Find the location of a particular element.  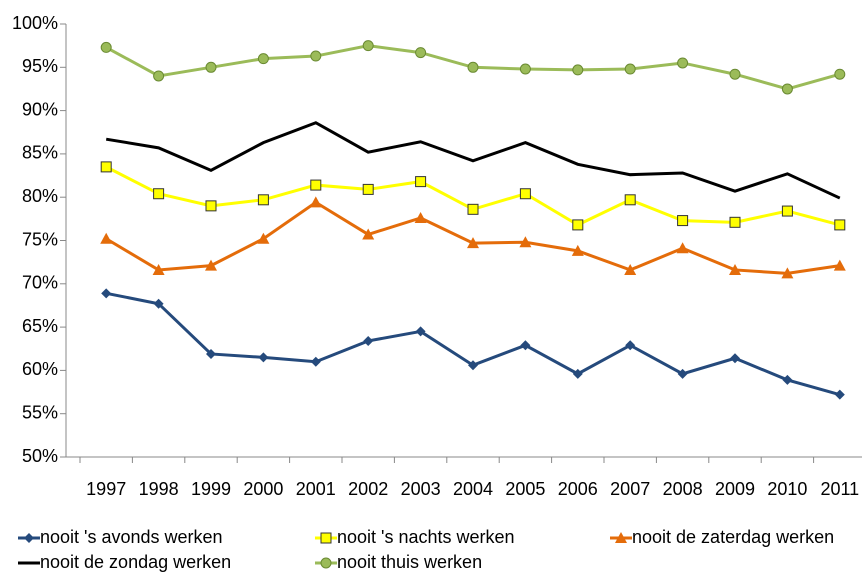

y-tick-label: 100% is located at coordinates (35, 23).